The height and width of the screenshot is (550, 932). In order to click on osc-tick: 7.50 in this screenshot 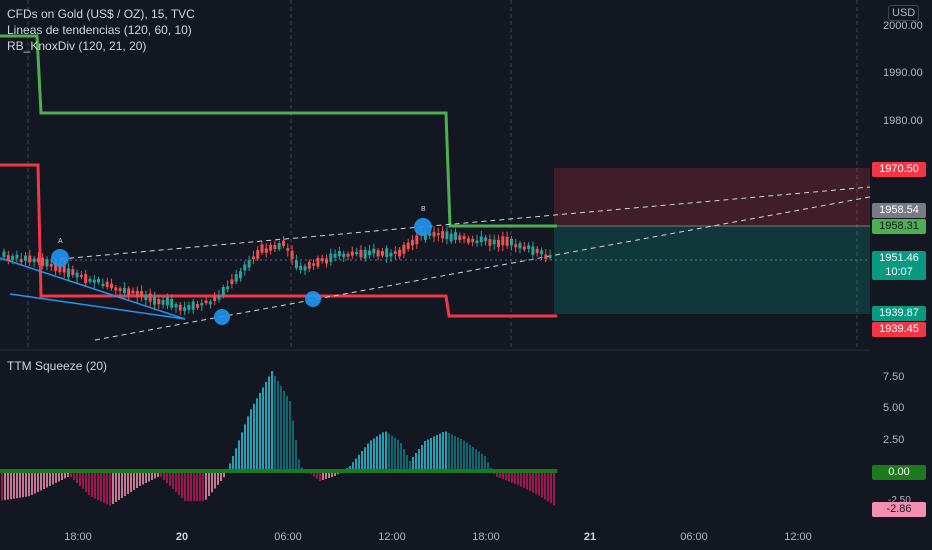, I will do `click(894, 377)`.